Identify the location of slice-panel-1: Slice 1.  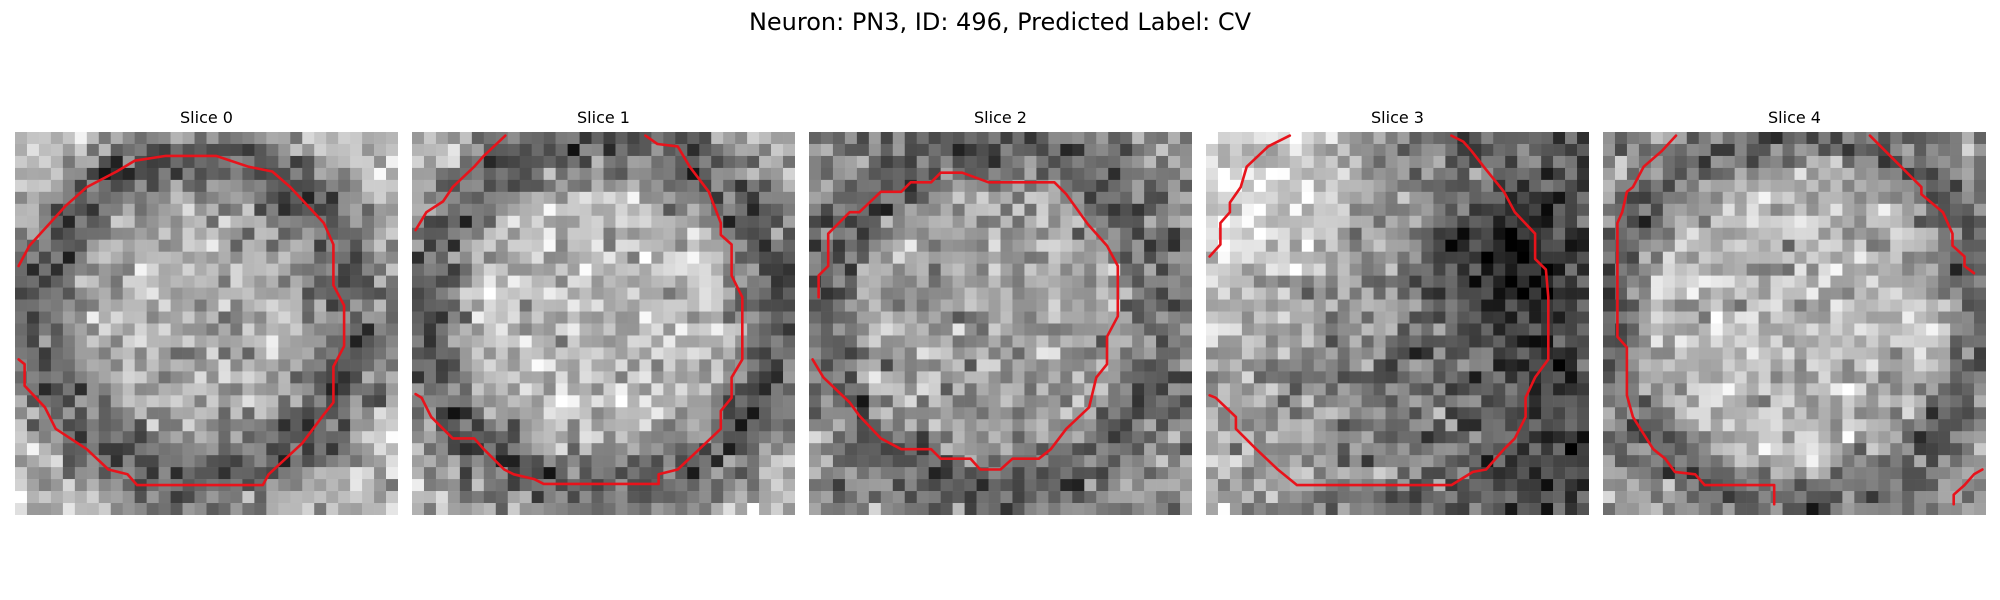
(603, 309).